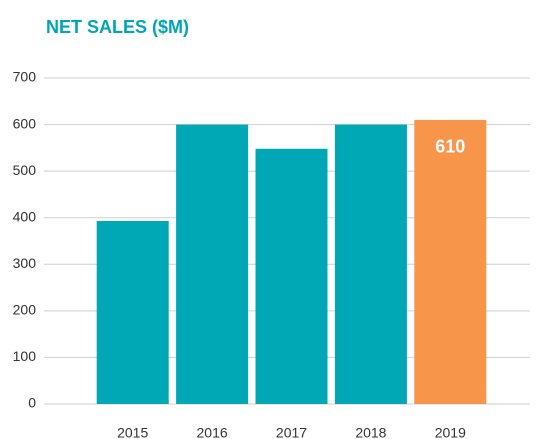 The image size is (537, 439). Describe the element at coordinates (25, 356) in the screenshot. I see `y-tick-label: 100` at that location.